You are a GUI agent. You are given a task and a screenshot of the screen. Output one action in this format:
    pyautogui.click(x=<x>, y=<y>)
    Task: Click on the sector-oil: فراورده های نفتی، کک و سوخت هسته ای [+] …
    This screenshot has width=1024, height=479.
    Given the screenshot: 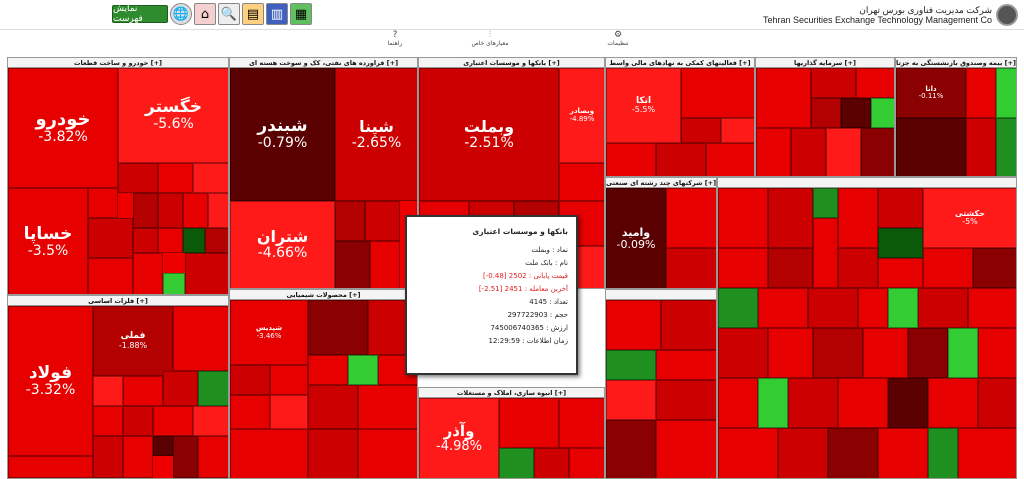 What is the action you would take?
    pyautogui.click(x=323, y=173)
    